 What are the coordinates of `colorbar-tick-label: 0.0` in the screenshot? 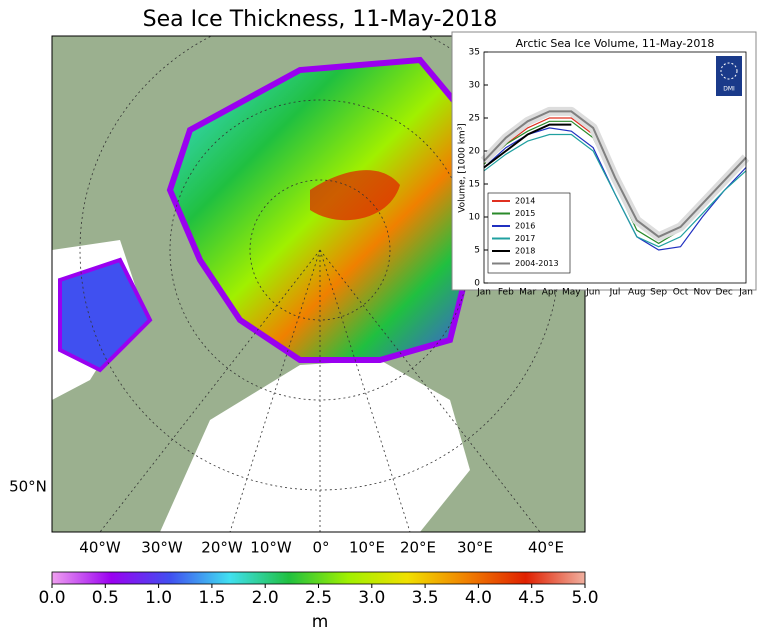 It's located at (51, 598).